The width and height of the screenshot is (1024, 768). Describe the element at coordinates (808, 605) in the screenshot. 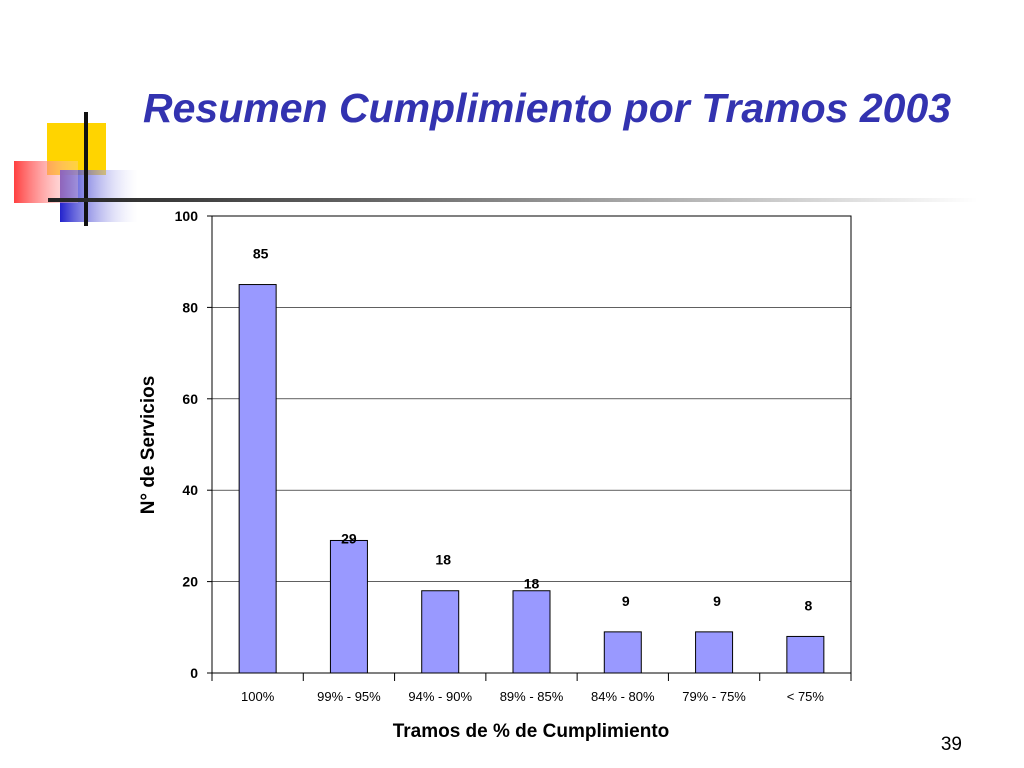

I see `bar-data-label: 8` at that location.